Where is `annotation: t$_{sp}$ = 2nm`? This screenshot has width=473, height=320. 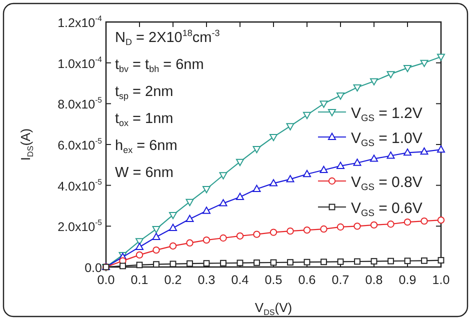
annotation: t$_{sp}$ = 2nm is located at coordinates (144, 93).